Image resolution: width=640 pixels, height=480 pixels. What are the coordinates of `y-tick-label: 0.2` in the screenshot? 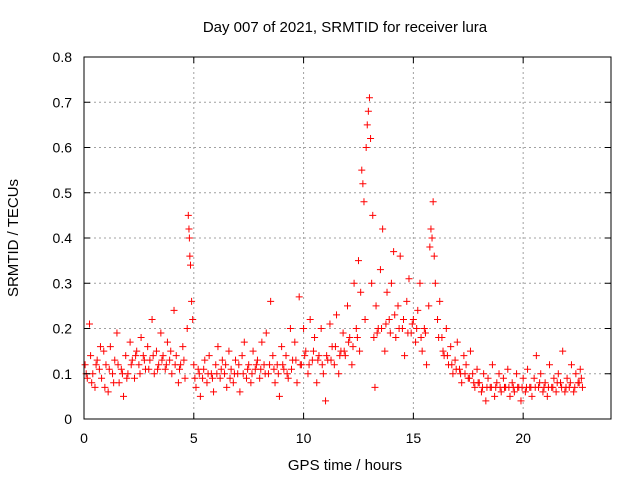 It's located at (63, 329).